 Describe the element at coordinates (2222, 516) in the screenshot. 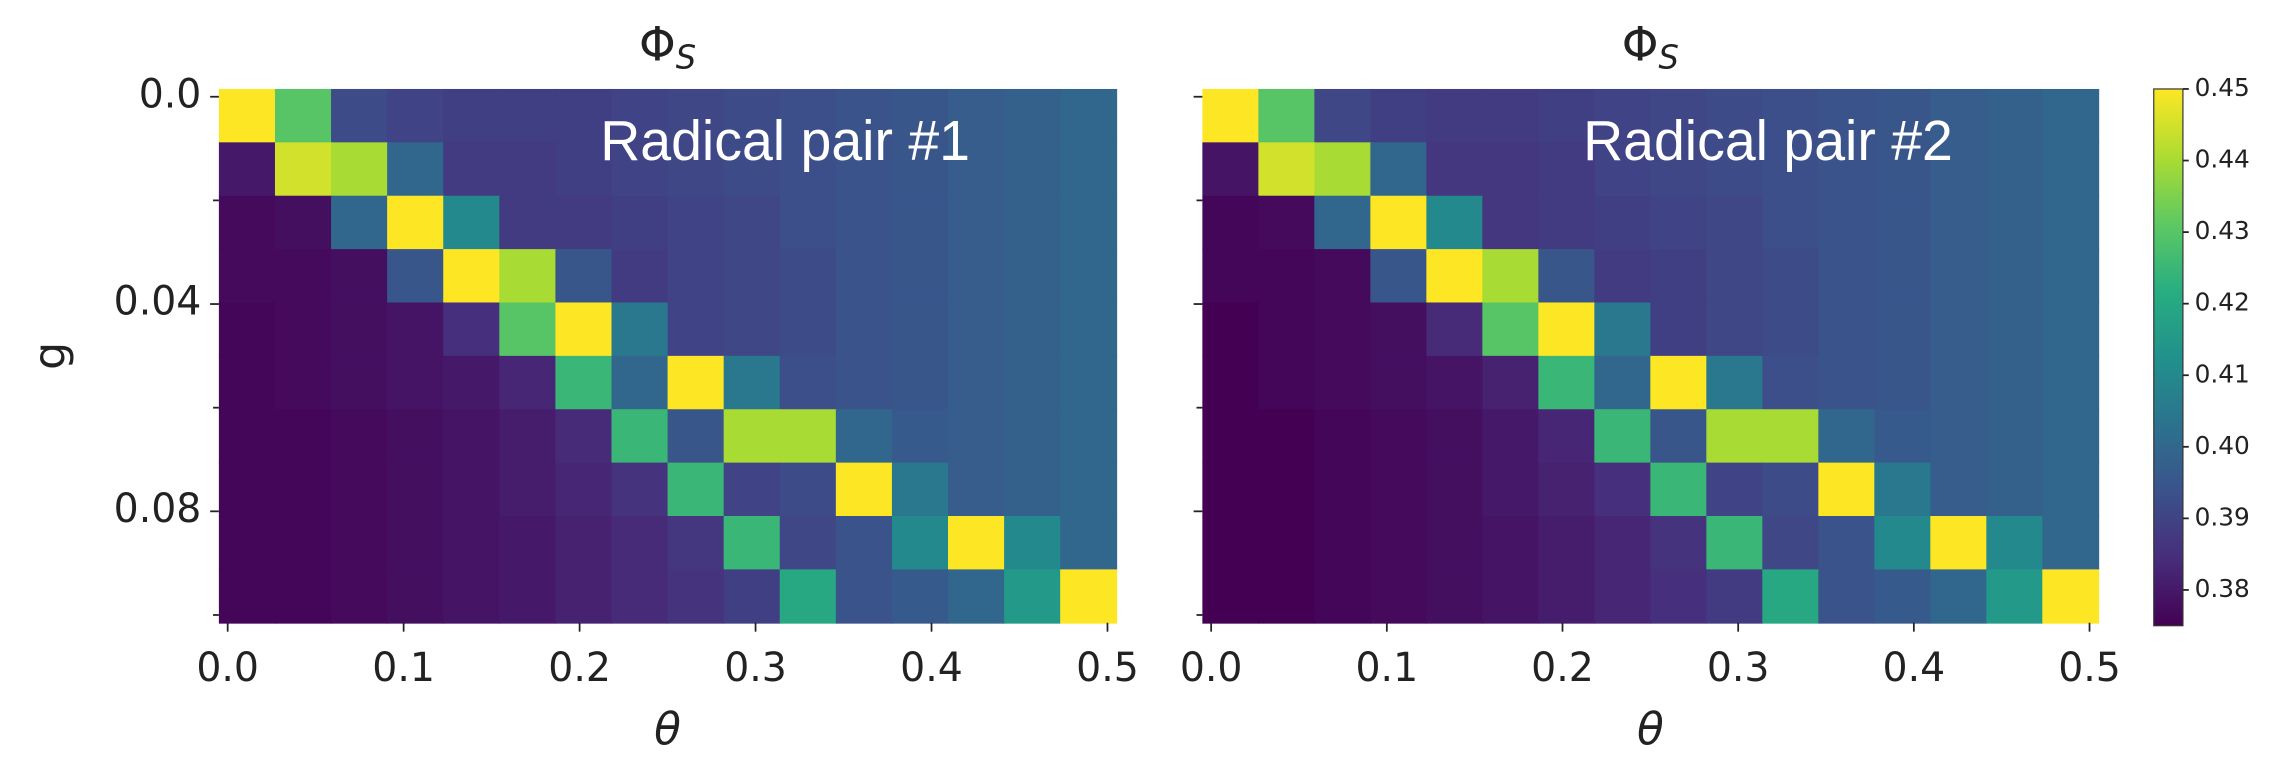

I see `colorbar-tick-label: 0.39` at that location.